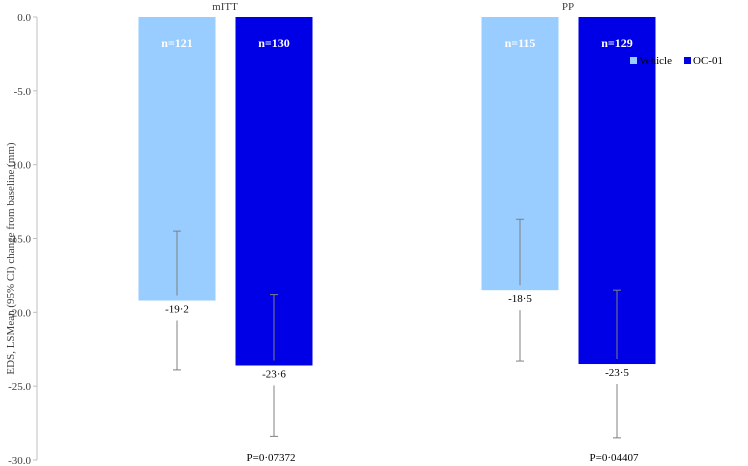 The image size is (748, 466). Describe the element at coordinates (19, 166) in the screenshot. I see `y-tick-label: -10.0` at that location.